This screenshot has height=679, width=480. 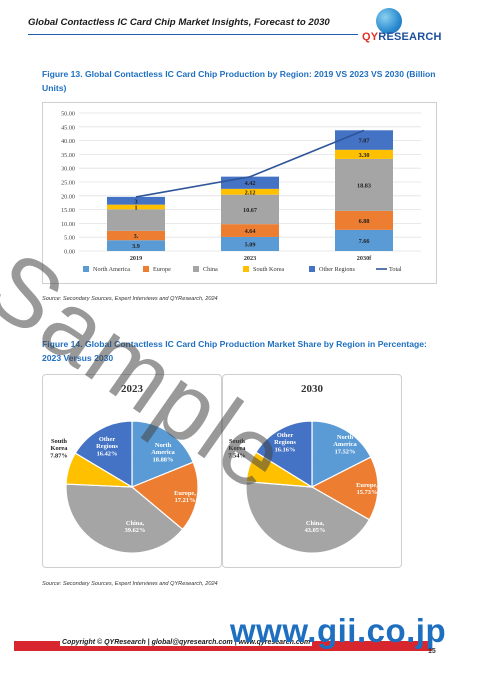 What do you see at coordinates (312, 389) in the screenshot?
I see `pie-2030-title: 2030` at bounding box center [312, 389].